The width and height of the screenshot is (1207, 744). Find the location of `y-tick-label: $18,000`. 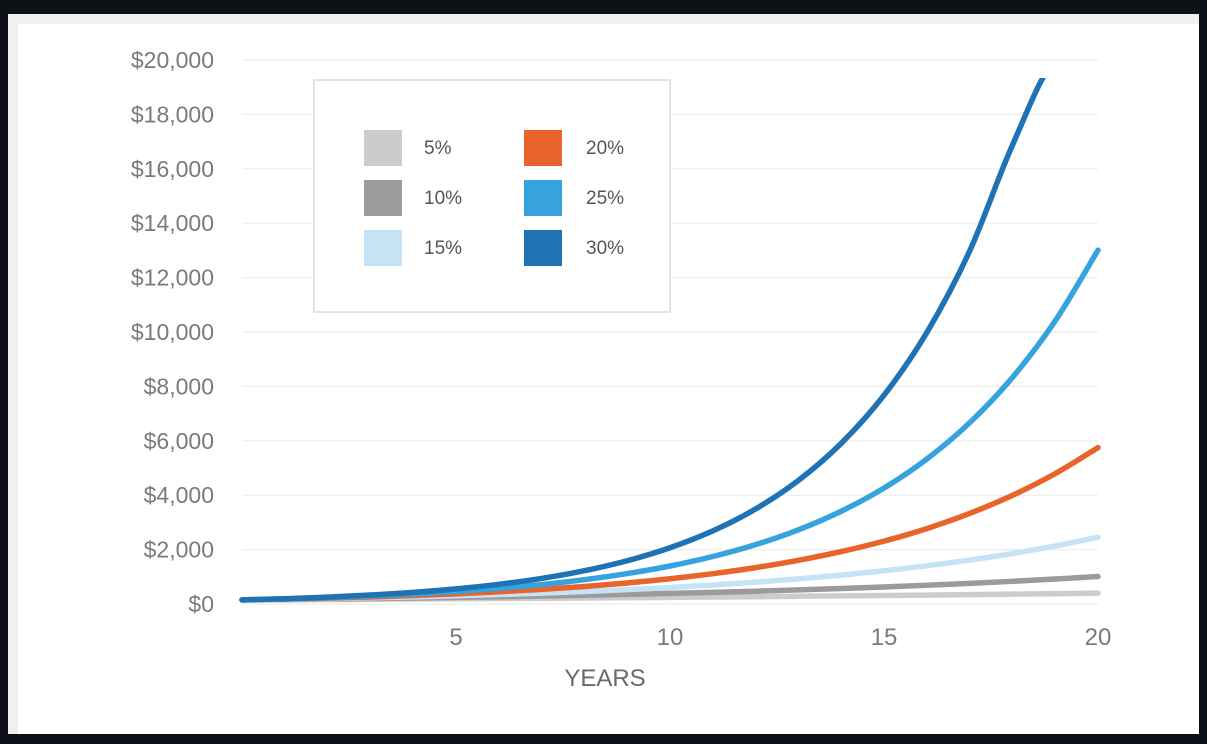

y-tick-label: $18,000 is located at coordinates (172, 114).